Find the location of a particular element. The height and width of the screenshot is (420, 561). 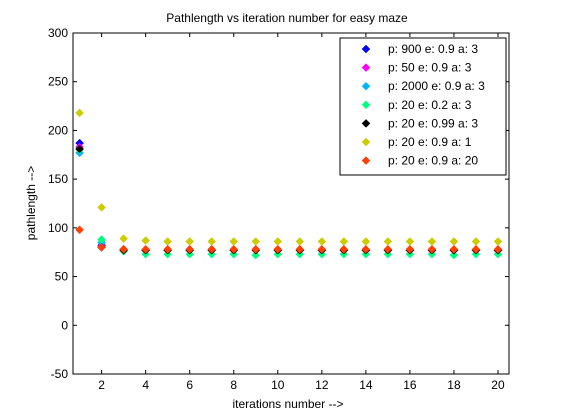

y-axis-label: pathlength --> is located at coordinates (31, 203).